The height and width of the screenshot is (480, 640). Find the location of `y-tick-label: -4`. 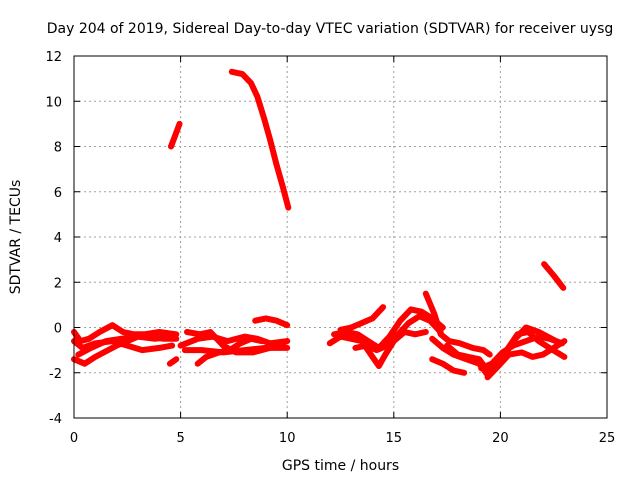

y-tick-label: -4 is located at coordinates (55, 419).